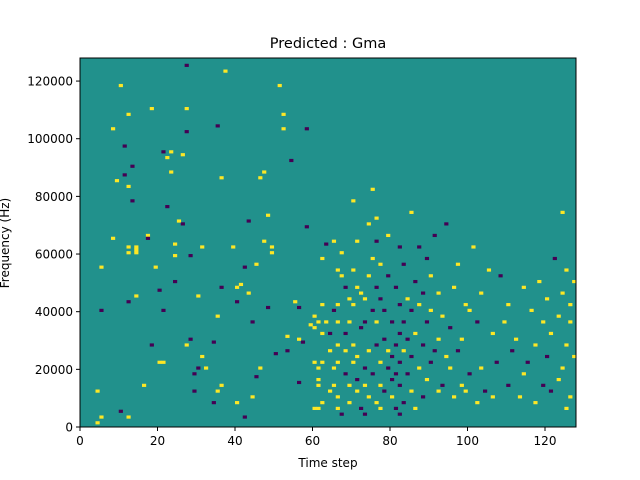 Image resolution: width=640 pixels, height=480 pixels. I want to click on y-tick-label: 80000, so click(54, 197).